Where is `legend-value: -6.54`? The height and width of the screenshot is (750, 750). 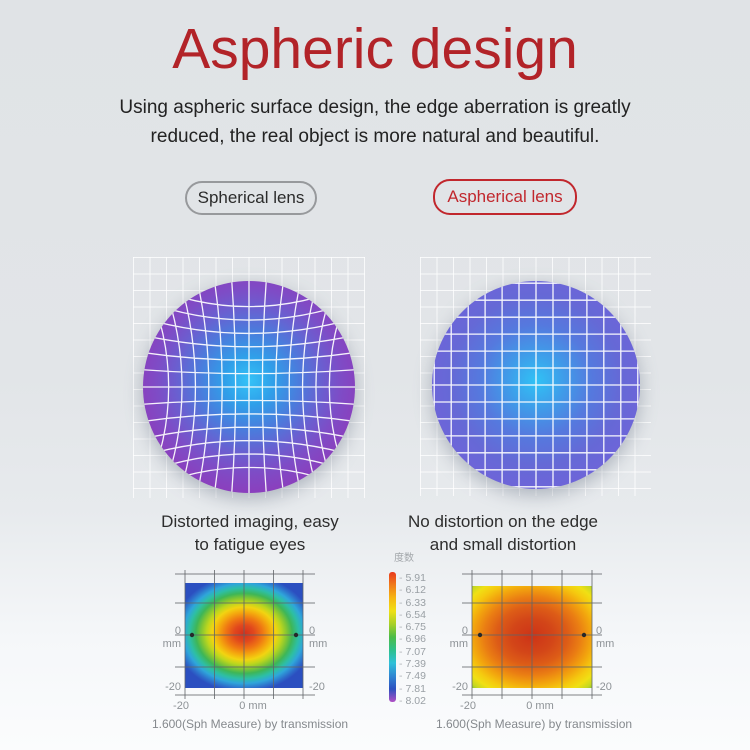 legend-value: -6.54 is located at coordinates (412, 614).